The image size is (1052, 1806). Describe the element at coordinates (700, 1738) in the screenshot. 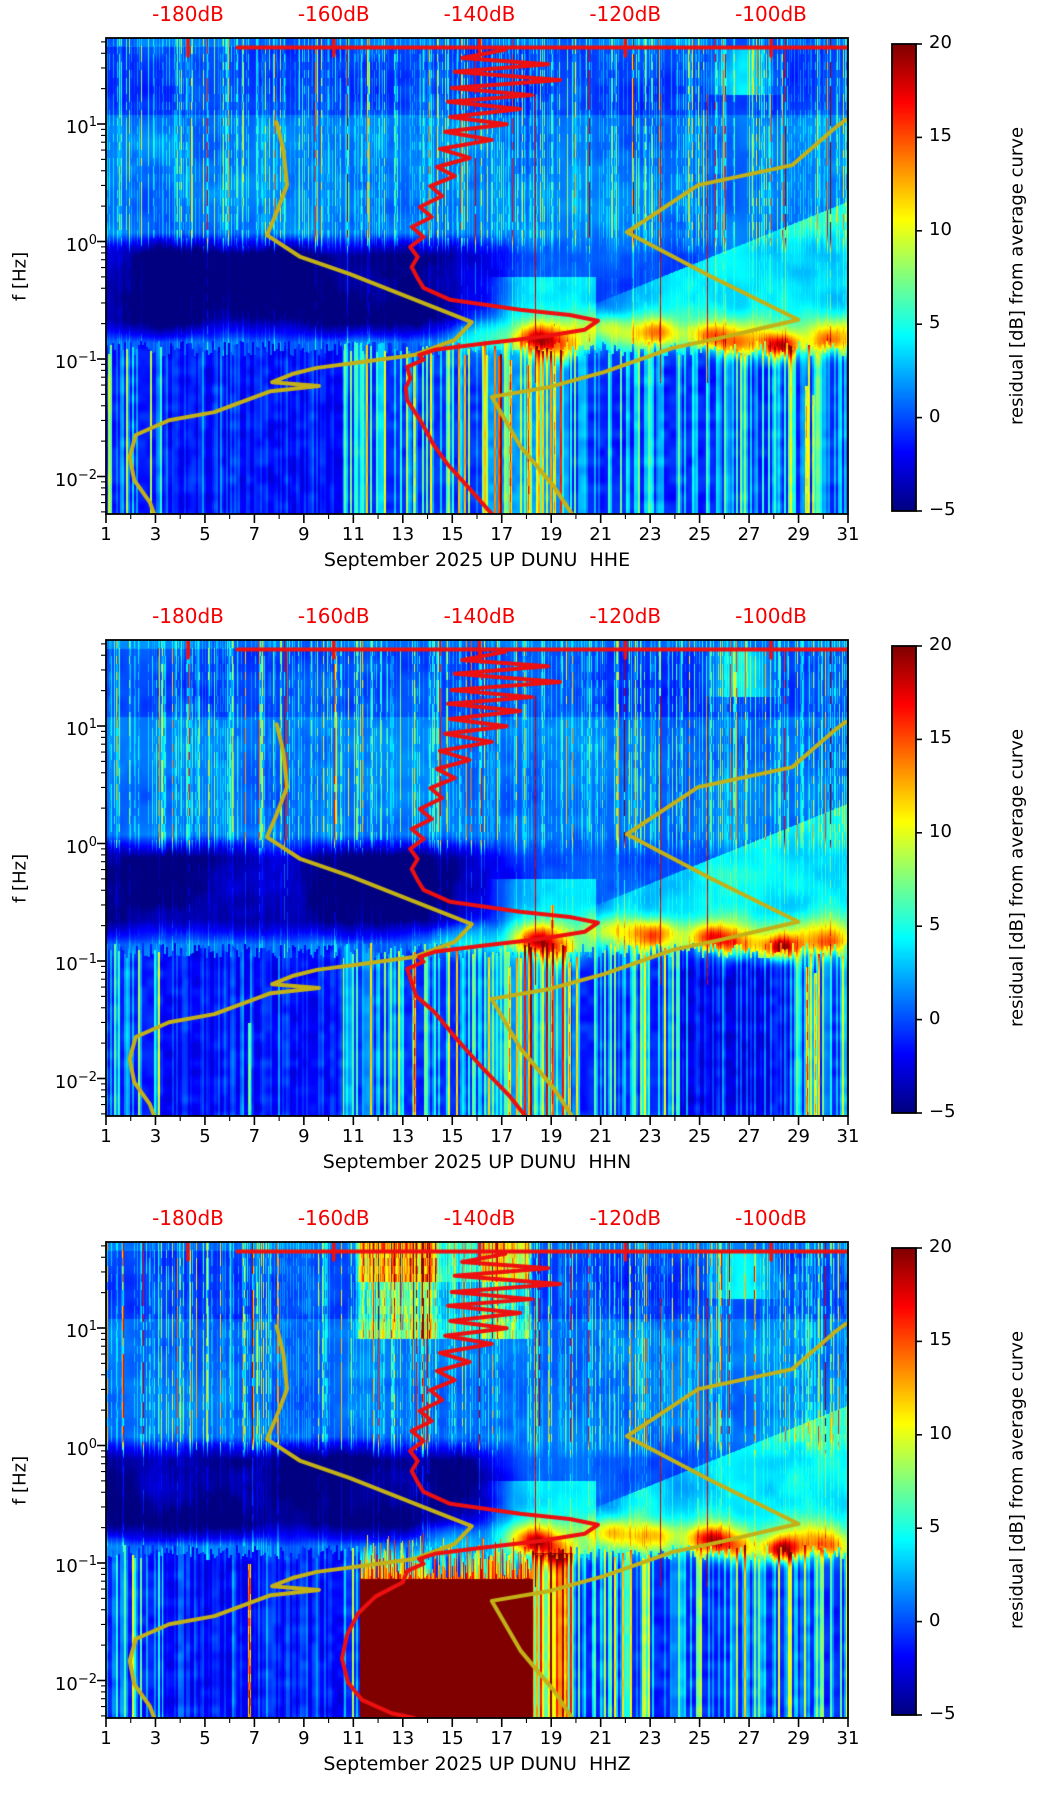

I see `x-tick-label: 25` at that location.